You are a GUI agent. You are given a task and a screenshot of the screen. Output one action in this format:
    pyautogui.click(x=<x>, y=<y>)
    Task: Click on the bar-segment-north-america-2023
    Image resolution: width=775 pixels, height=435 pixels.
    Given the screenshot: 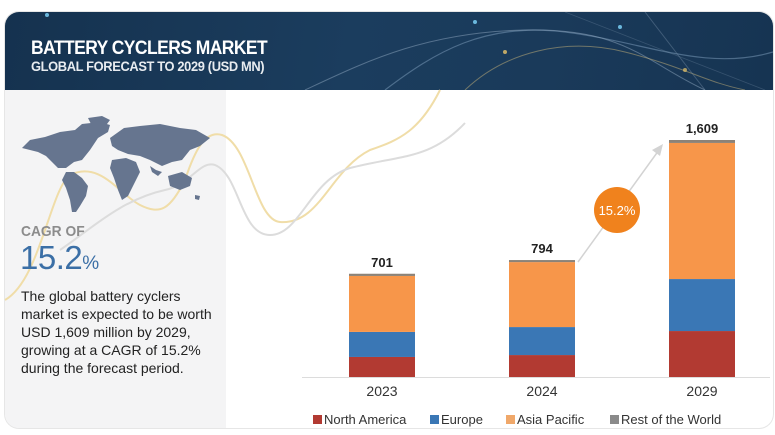 What is the action you would take?
    pyautogui.click(x=382, y=366)
    